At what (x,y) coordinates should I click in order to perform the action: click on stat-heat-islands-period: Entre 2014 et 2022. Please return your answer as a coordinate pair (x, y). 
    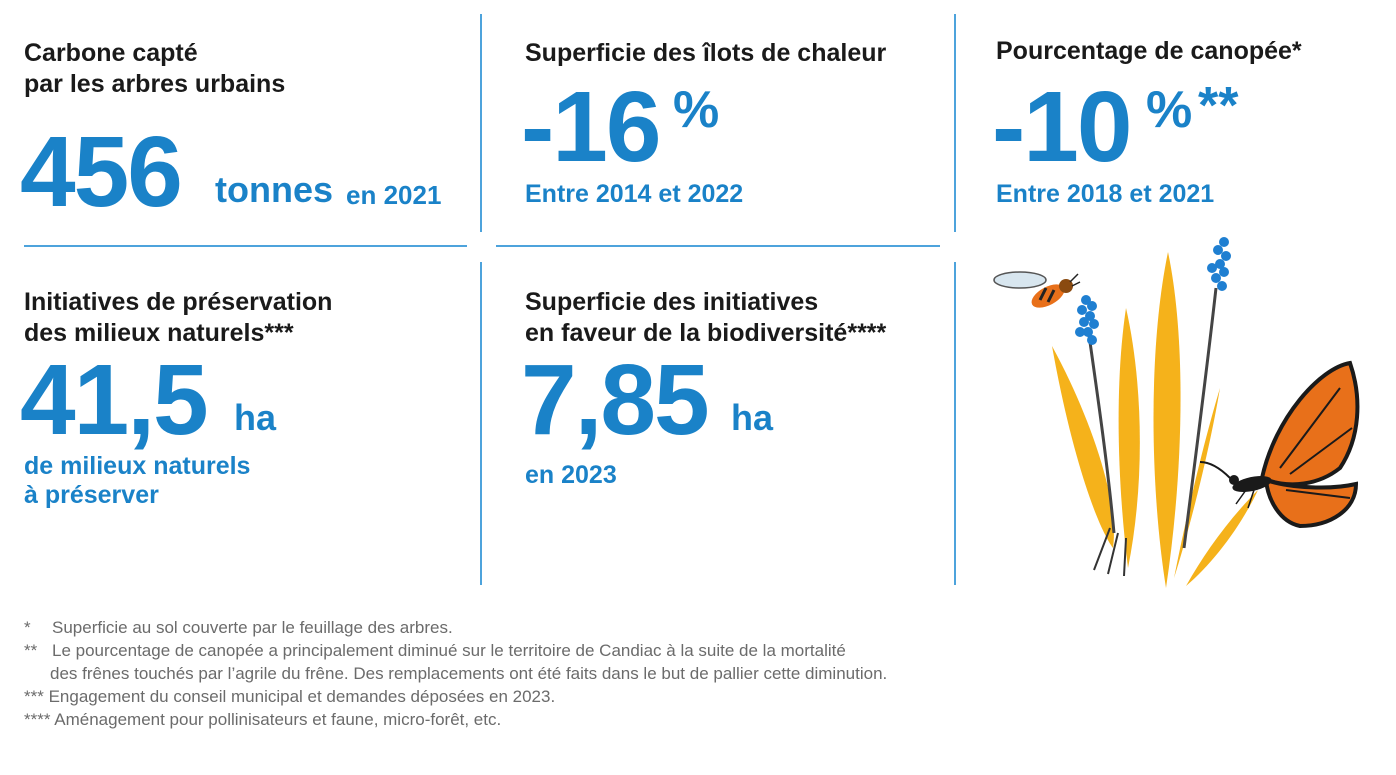
    Looking at the image, I should click on (634, 194).